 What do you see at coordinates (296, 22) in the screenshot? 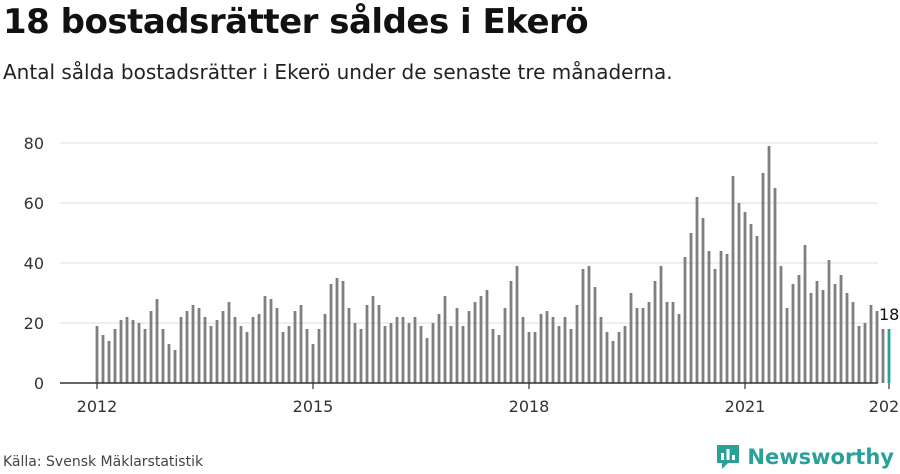
I see `chart-title: 18 bostadsrätter såldes i Ekerö` at bounding box center [296, 22].